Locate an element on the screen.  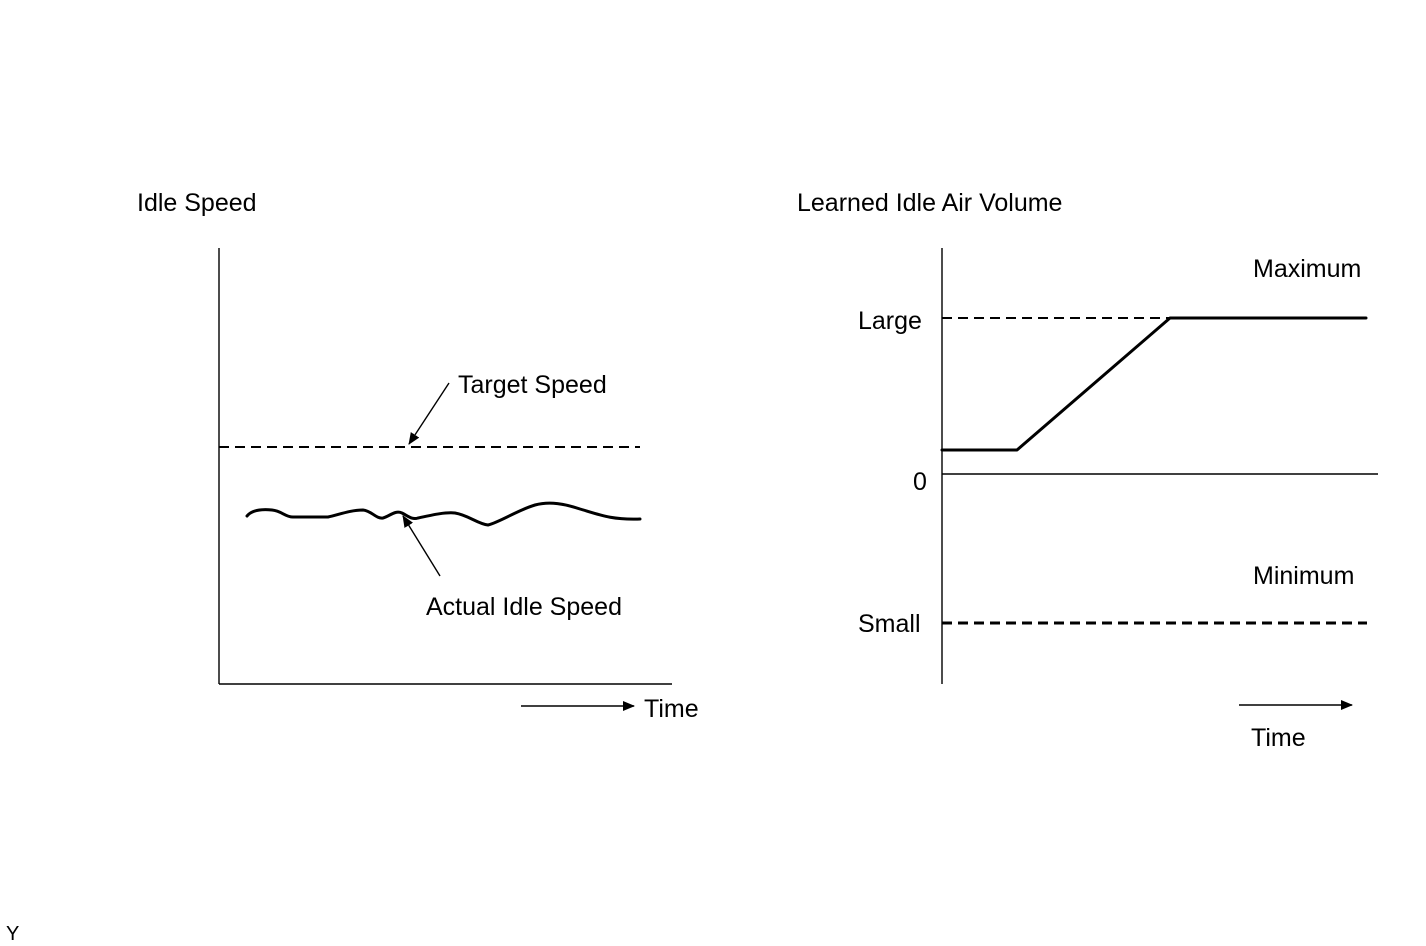
time-label-right: Time is located at coordinates (1278, 738).